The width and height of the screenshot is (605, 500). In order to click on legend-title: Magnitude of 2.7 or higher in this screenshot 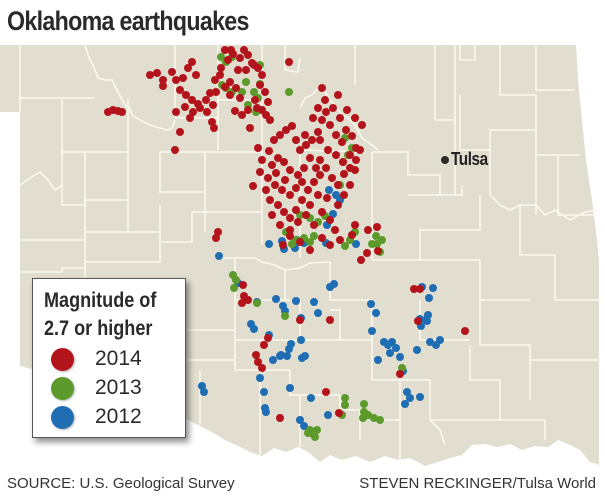, I will do `click(100, 315)`.